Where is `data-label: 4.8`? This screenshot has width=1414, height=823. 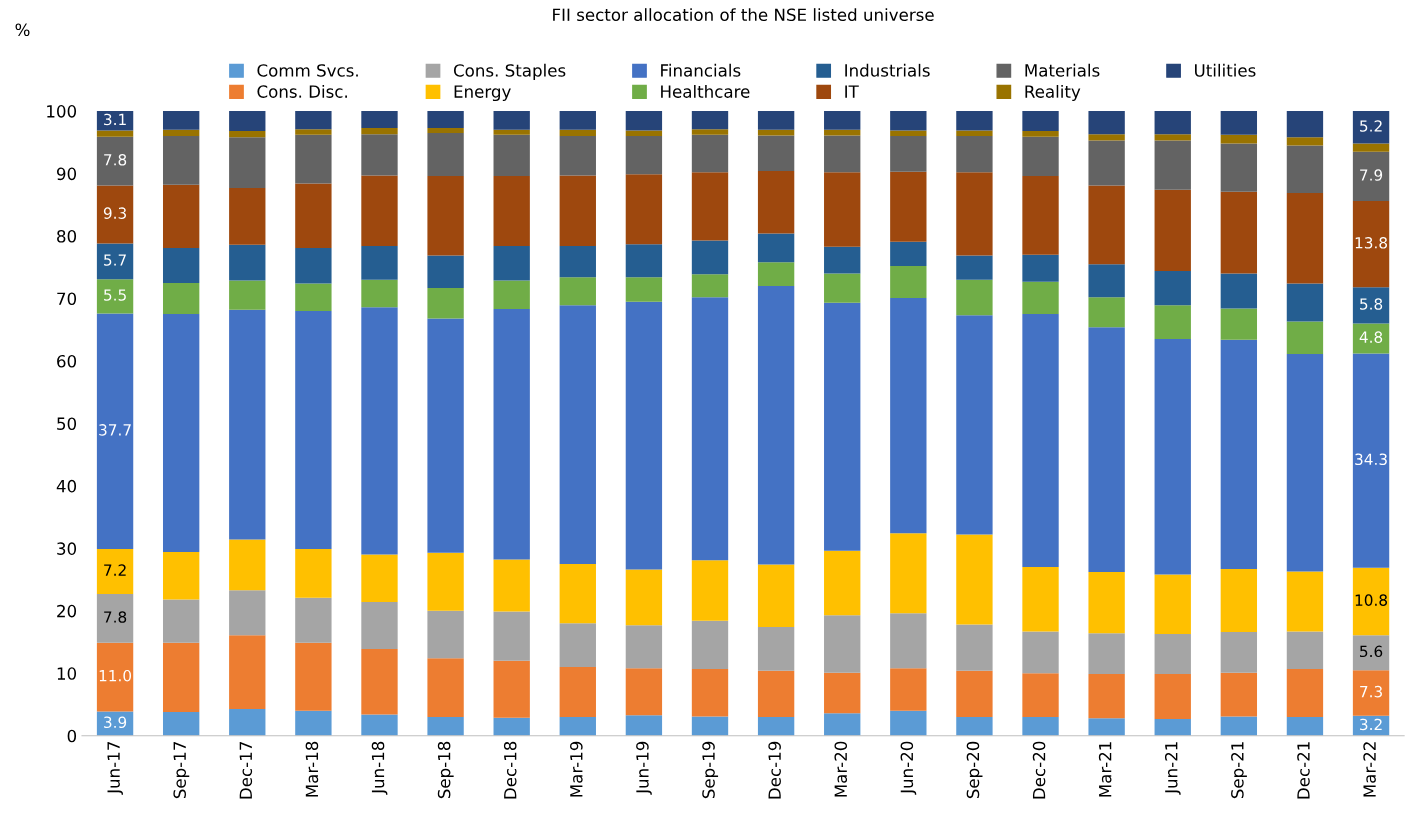
data-label: 4.8 is located at coordinates (1371, 337).